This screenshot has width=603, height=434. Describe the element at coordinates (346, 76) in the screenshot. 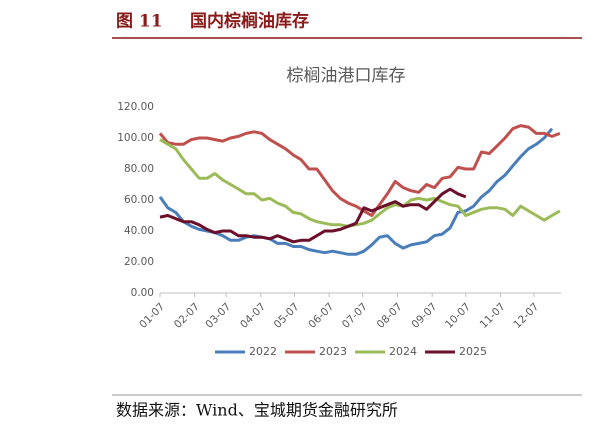

I see `chart-title: 棕榈油港口库存` at that location.